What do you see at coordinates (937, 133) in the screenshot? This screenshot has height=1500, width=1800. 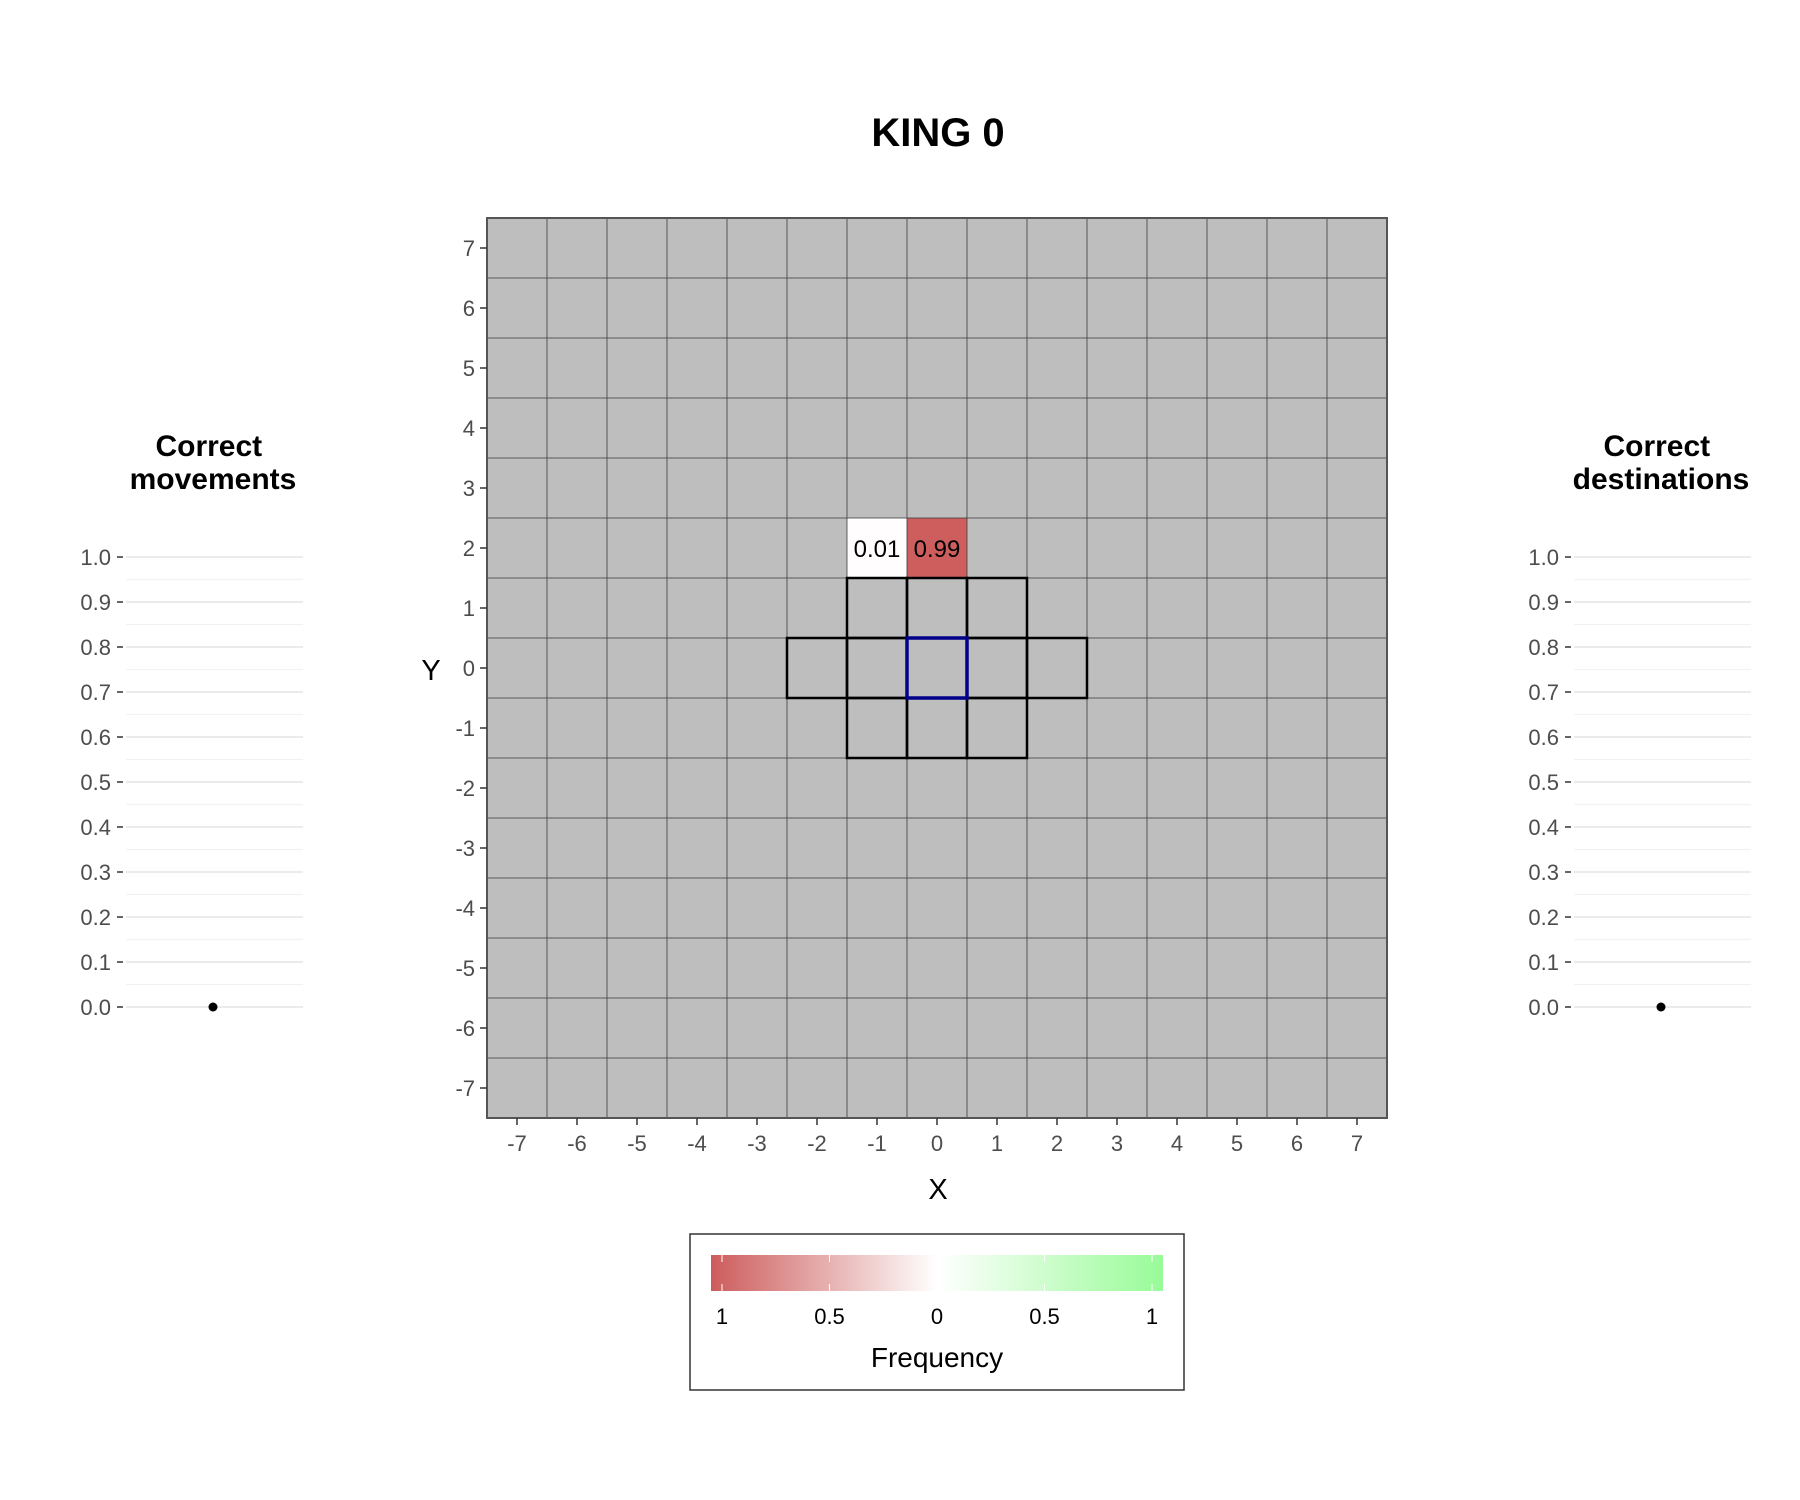 I see `main-title: KING 0` at bounding box center [937, 133].